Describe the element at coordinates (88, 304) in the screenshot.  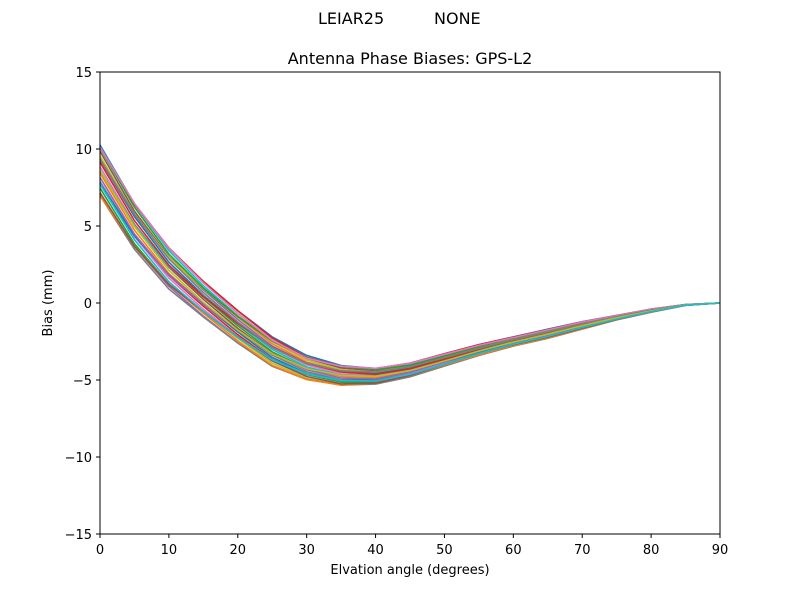
I see `y-tick-label: 0` at that location.